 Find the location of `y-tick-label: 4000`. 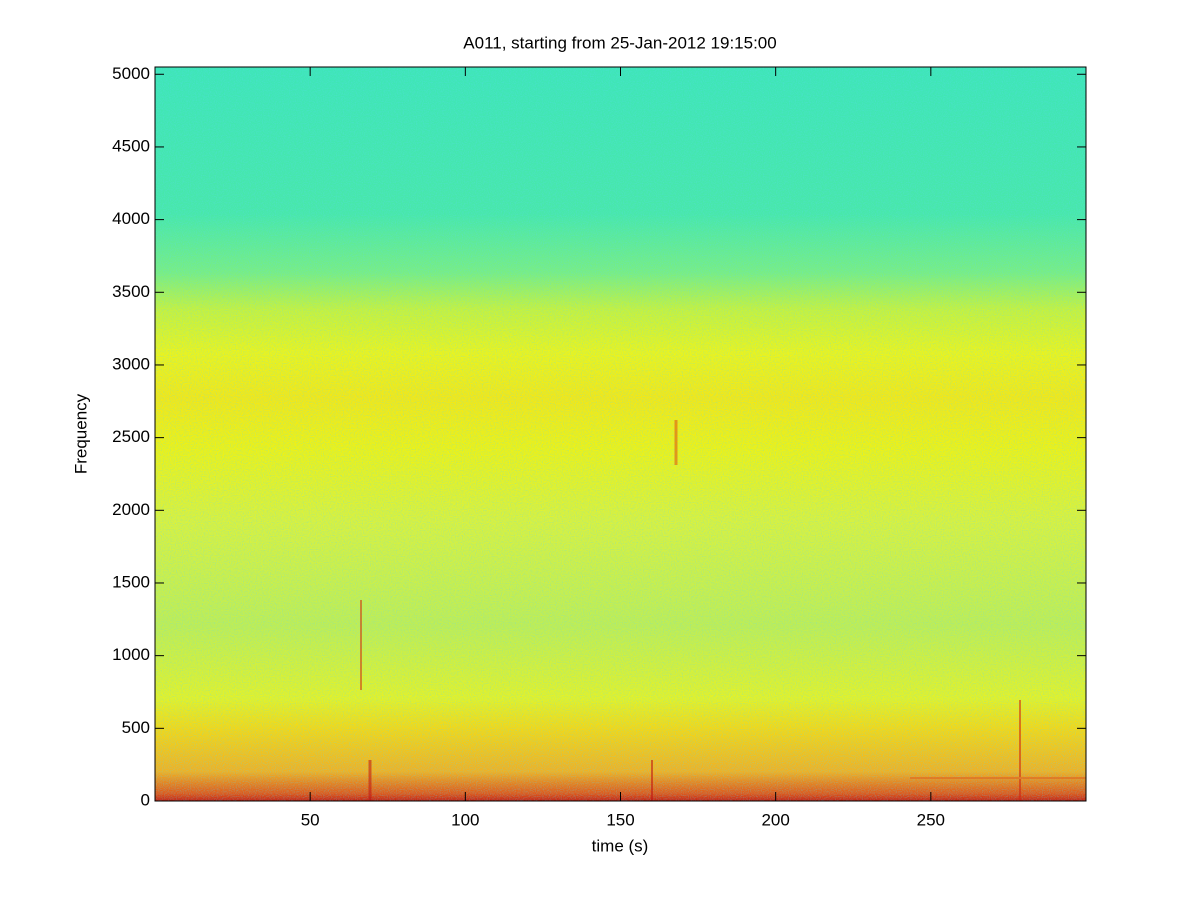

y-tick-label: 4000 is located at coordinates (131, 218).